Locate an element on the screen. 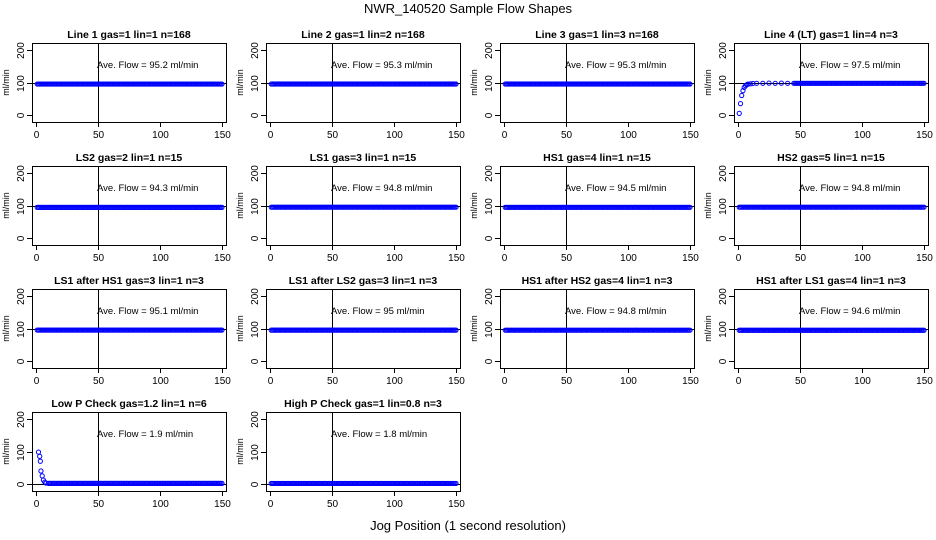  panel-title: HS1 after HS2 gas=4 lin=1 n=3 is located at coordinates (597, 281).